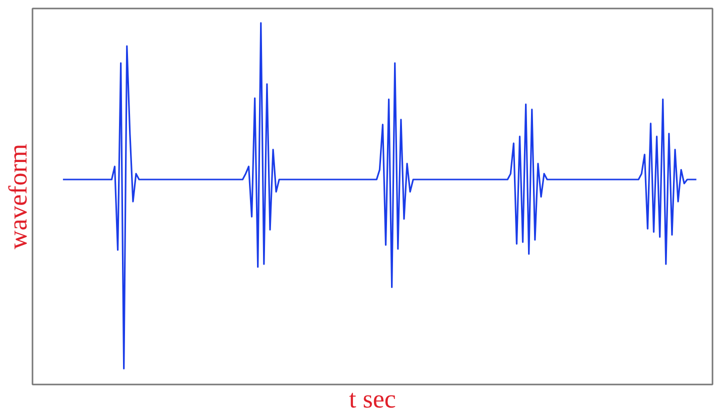 This screenshot has height=416, width=717. I want to click on x-axis-title: t sec, so click(372, 399).